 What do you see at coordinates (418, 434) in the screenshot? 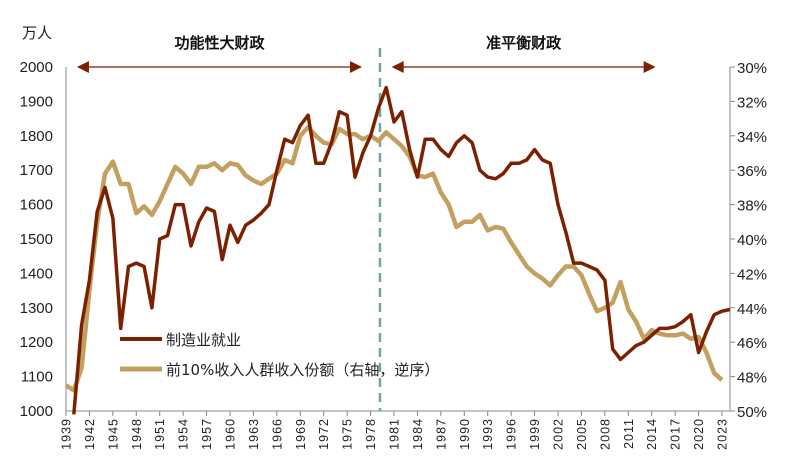
I see `x-tick-label: 1984` at bounding box center [418, 434].